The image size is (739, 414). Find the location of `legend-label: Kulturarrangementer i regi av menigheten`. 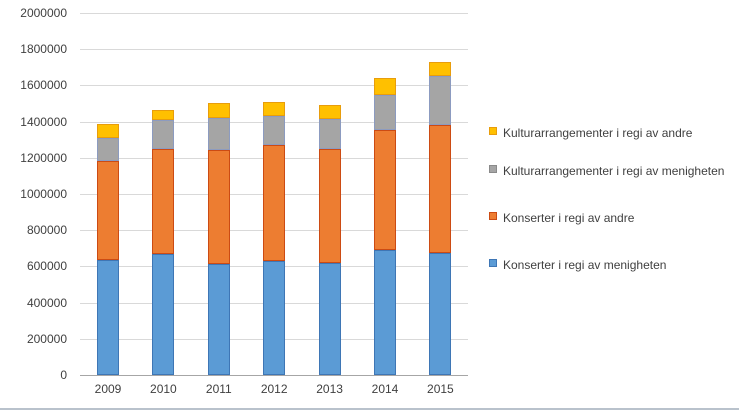

legend-label: Kulturarrangementer i regi av menigheten is located at coordinates (614, 171).